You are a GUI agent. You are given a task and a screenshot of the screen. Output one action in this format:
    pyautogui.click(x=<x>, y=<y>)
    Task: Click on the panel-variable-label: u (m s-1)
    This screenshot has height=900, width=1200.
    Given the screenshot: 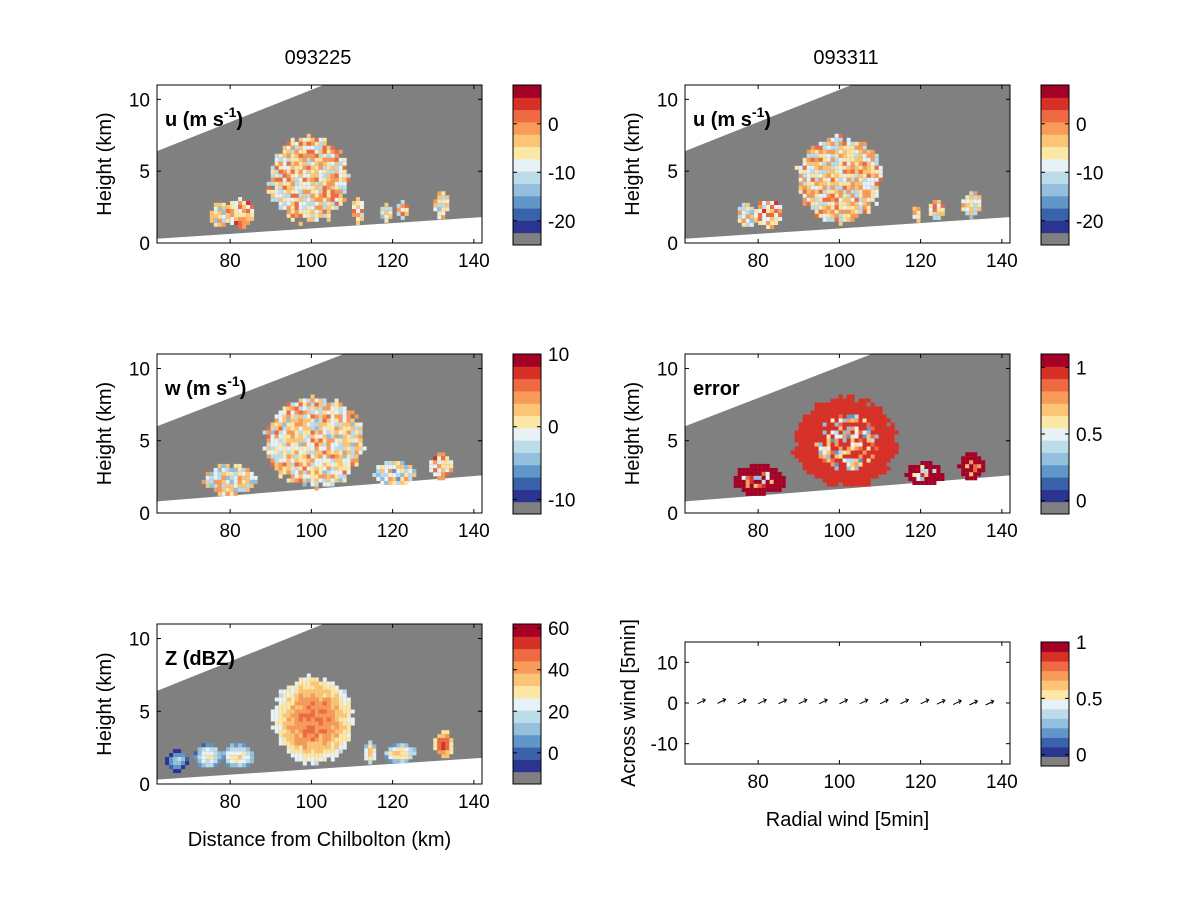 What is the action you would take?
    pyautogui.click(x=732, y=117)
    